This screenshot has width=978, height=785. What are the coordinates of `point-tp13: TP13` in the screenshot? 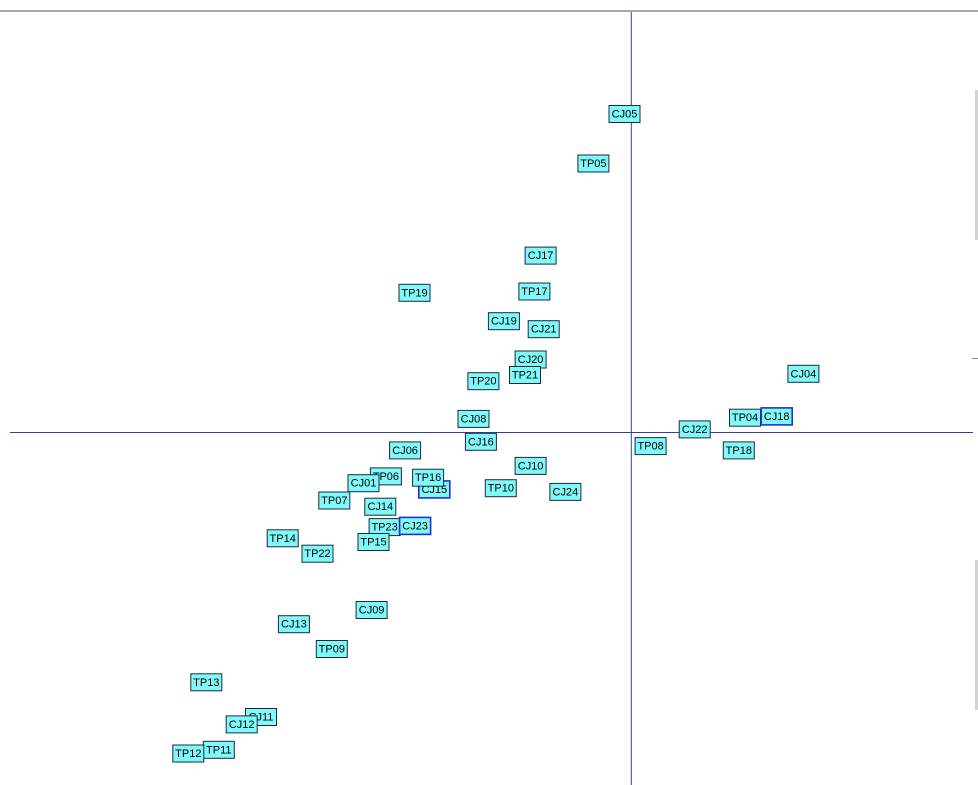 It's located at (206, 682).